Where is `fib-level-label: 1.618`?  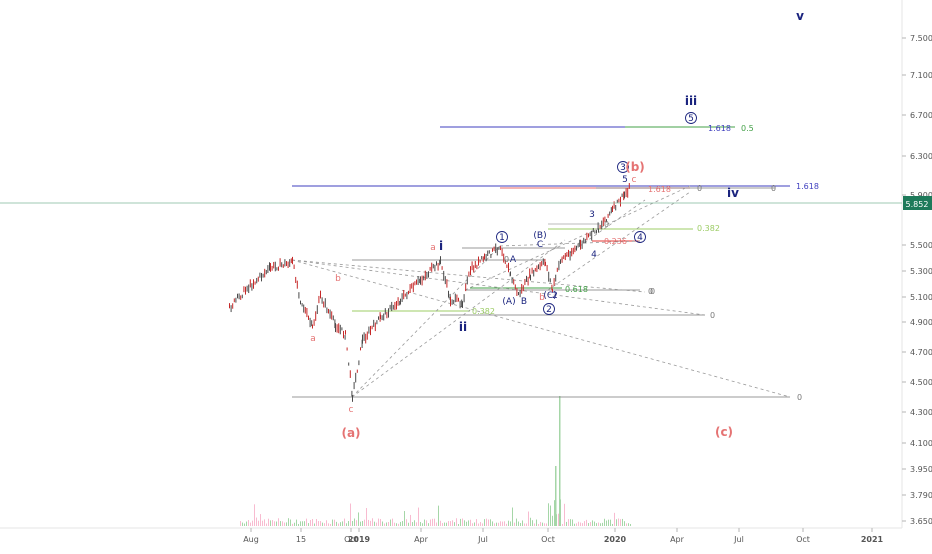
fib-level-label: 1.618 is located at coordinates (719, 128).